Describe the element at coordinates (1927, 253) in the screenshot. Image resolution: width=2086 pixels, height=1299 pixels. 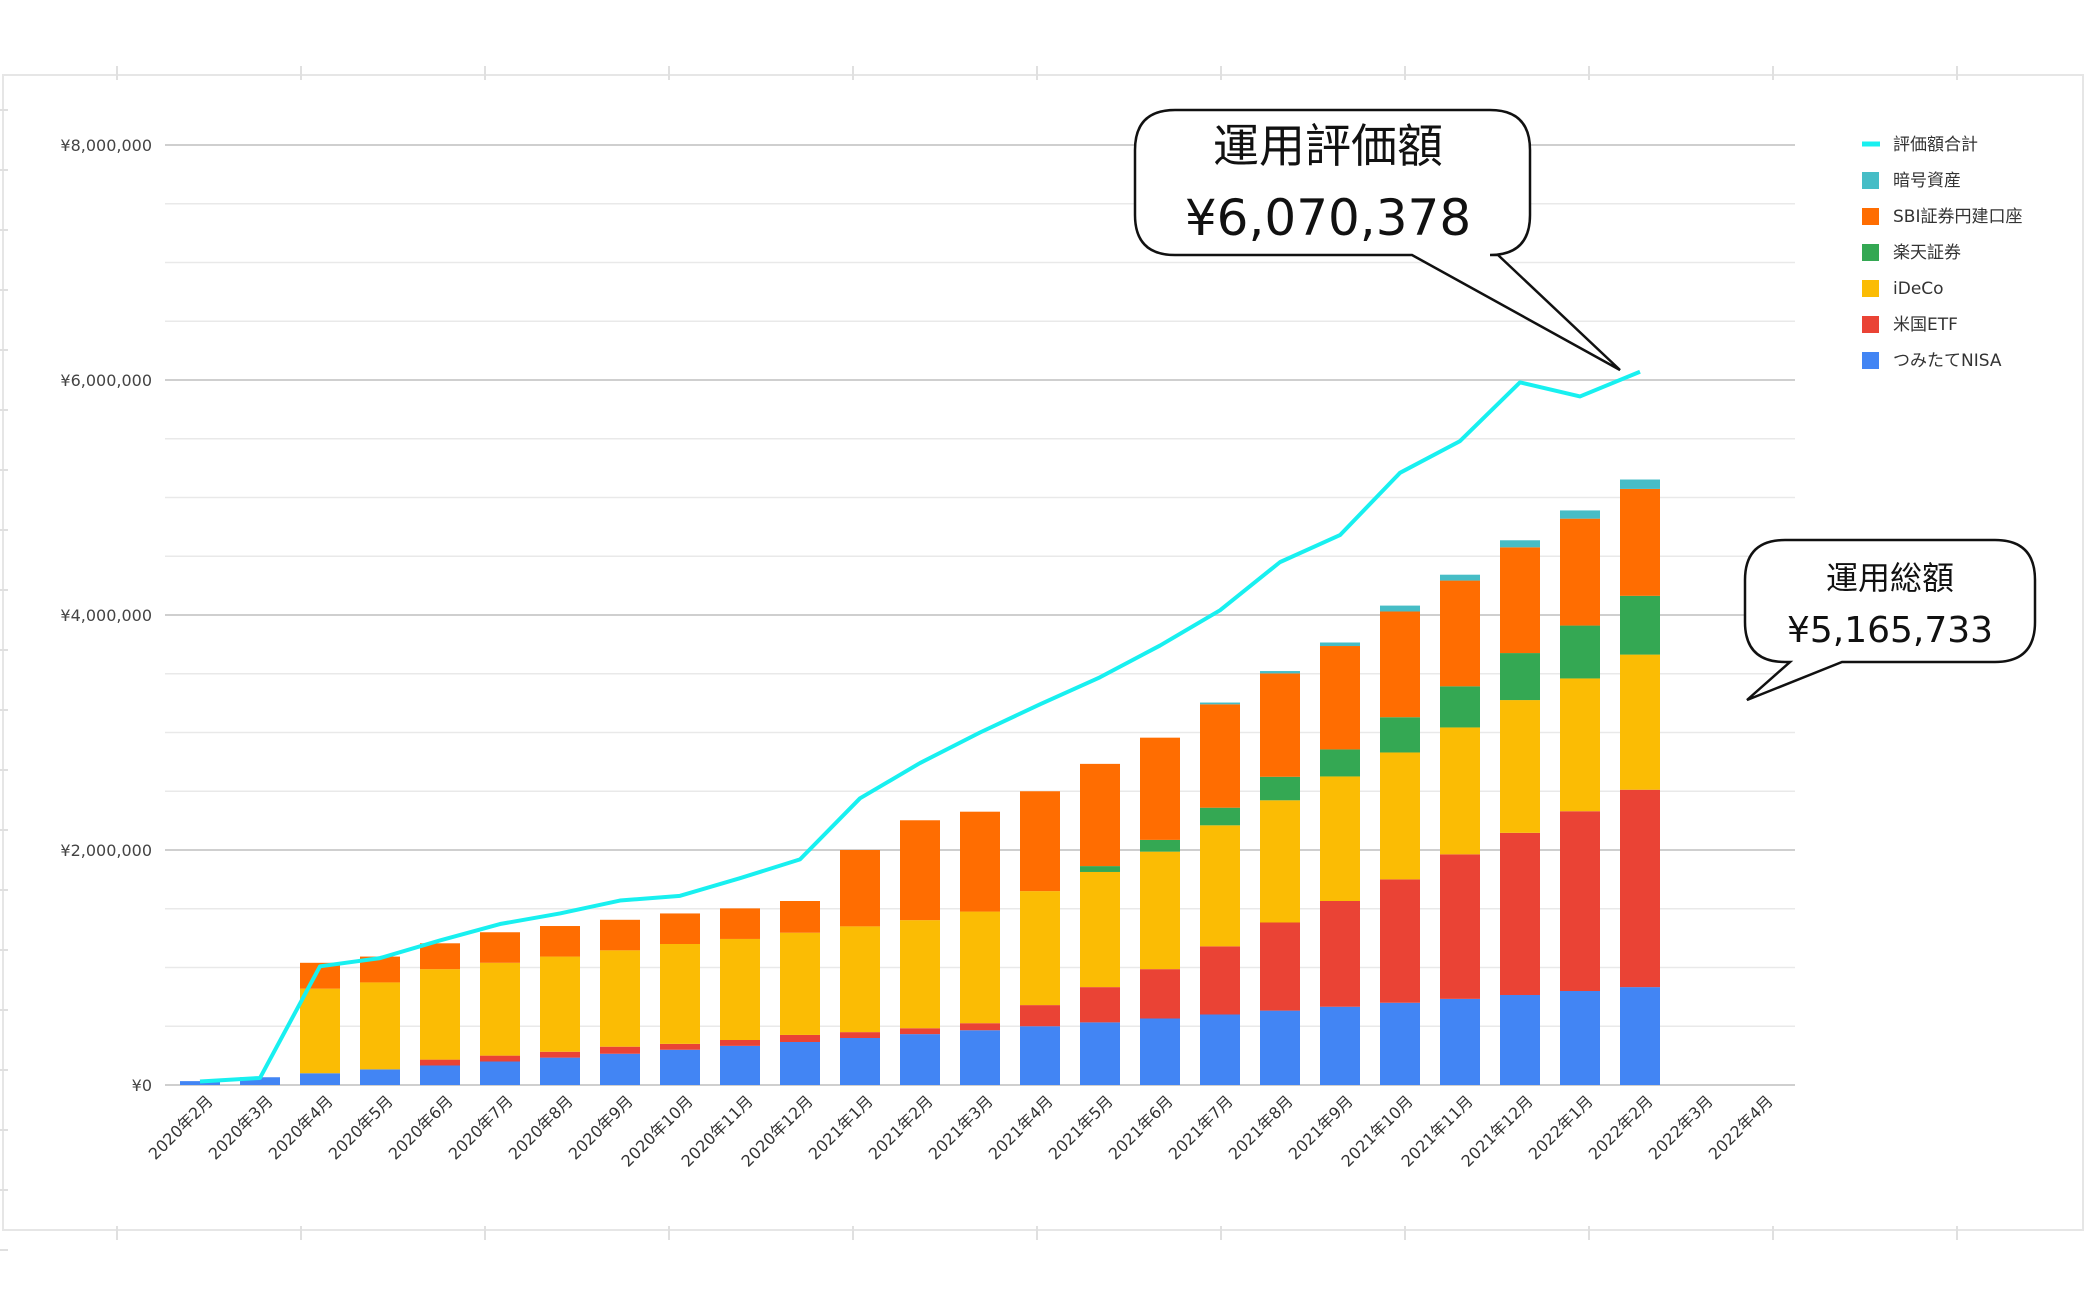
I see `legend-label: 楽天証券` at that location.